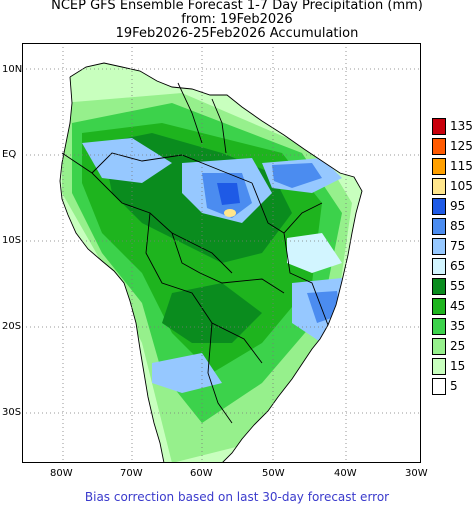 The height and width of the screenshot is (507, 474). Describe the element at coordinates (12, 69) in the screenshot. I see `lat-label-10n: 10N` at that location.